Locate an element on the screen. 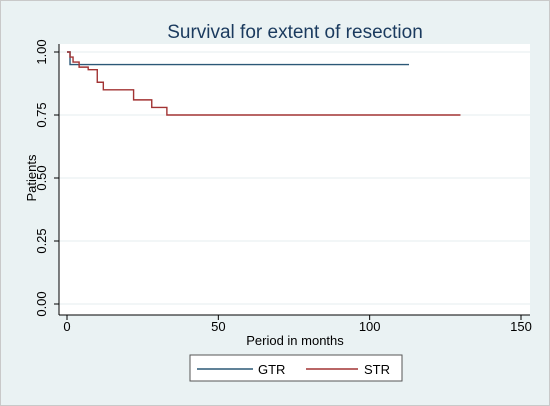 The height and width of the screenshot is (406, 550). x-axis-label: Period in months is located at coordinates (295, 340).